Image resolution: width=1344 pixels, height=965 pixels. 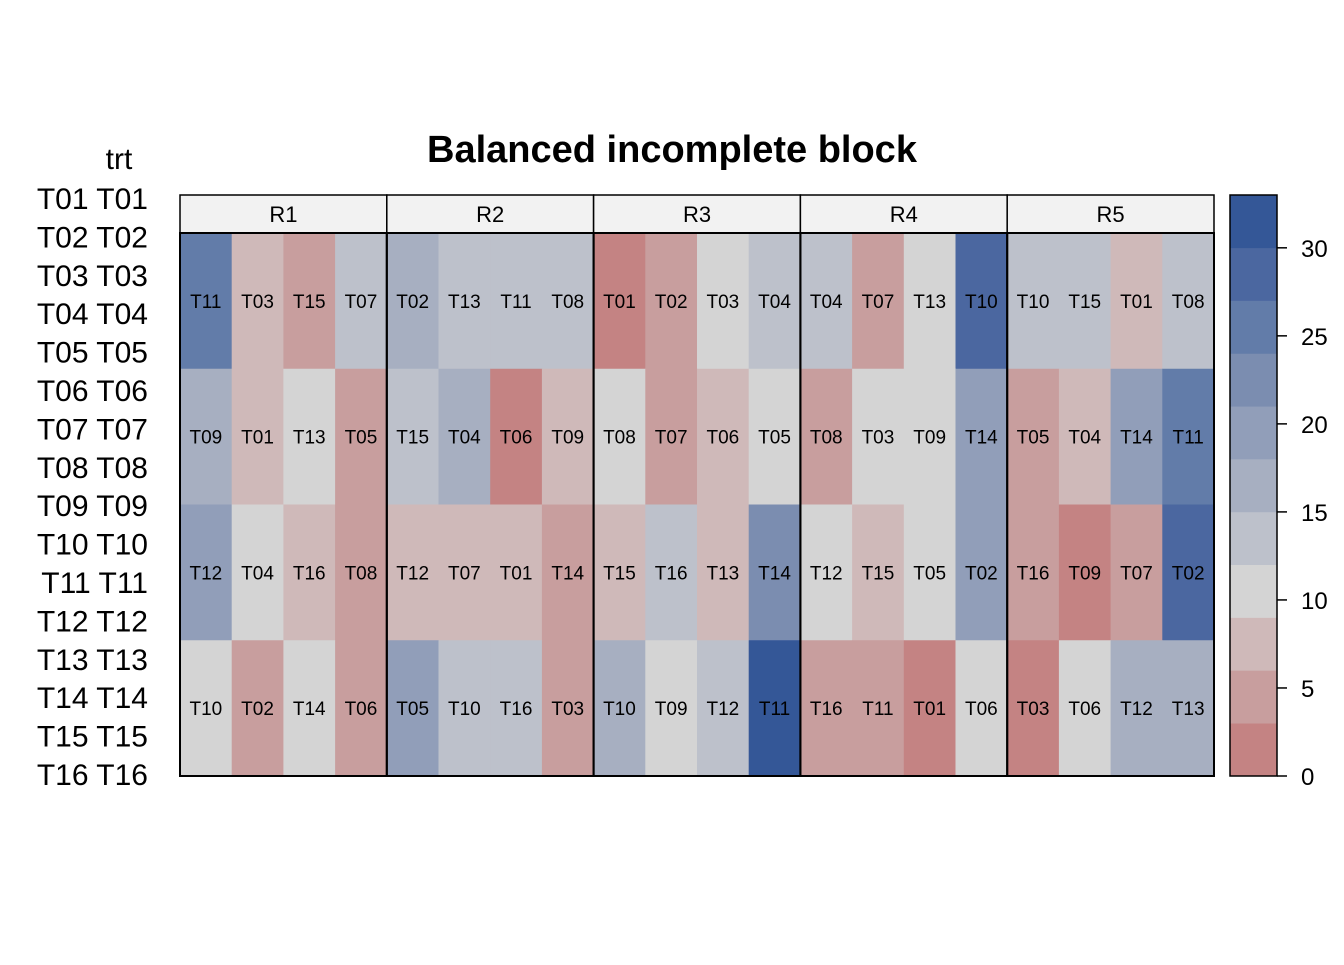 What do you see at coordinates (672, 150) in the screenshot?
I see `chart-title: Balanced incomplete block` at bounding box center [672, 150].